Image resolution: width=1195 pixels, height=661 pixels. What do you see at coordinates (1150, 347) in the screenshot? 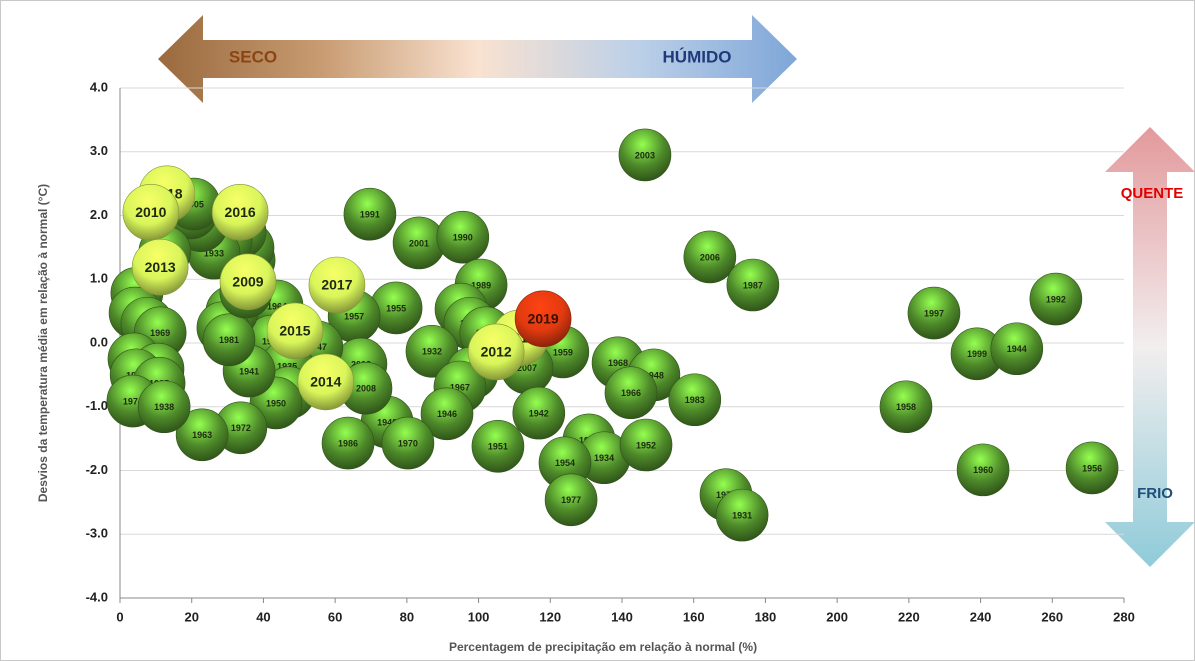
I see `hot-cold-arrow` at bounding box center [1150, 347].